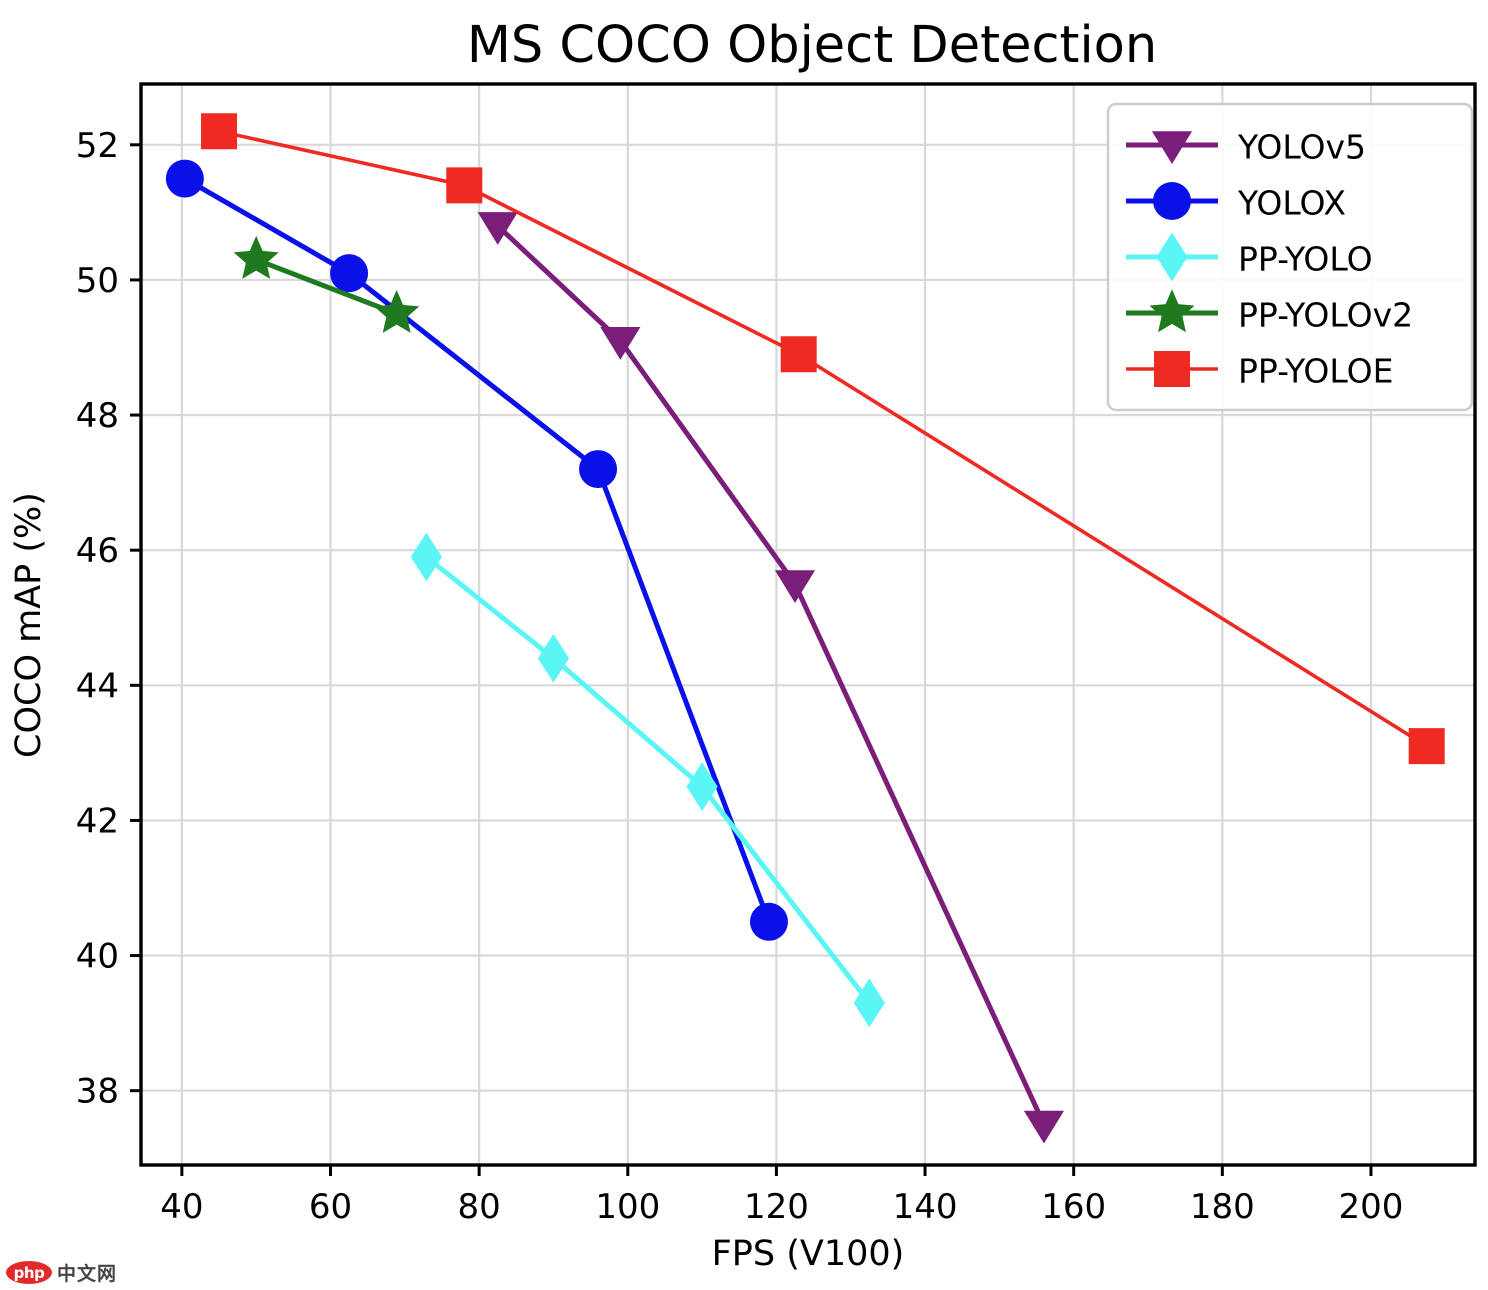 This screenshot has height=1290, width=1488. What do you see at coordinates (97, 686) in the screenshot?
I see `y-tick-label: 44` at bounding box center [97, 686].